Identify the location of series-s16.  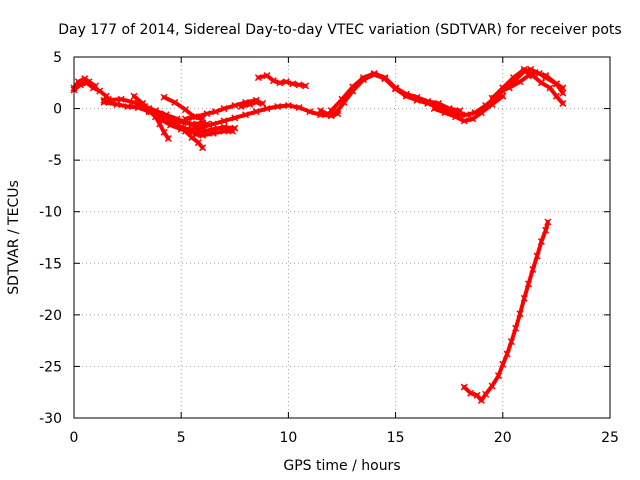
(468, 108).